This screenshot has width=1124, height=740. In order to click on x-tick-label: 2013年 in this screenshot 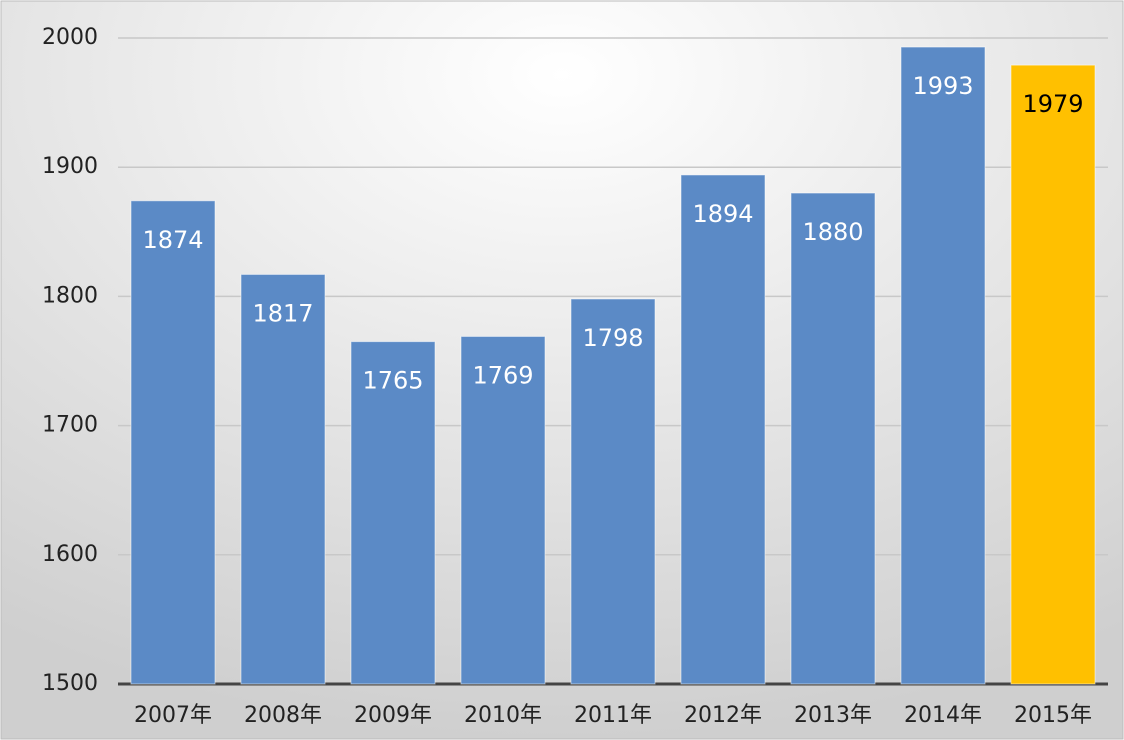, I will do `click(833, 715)`.